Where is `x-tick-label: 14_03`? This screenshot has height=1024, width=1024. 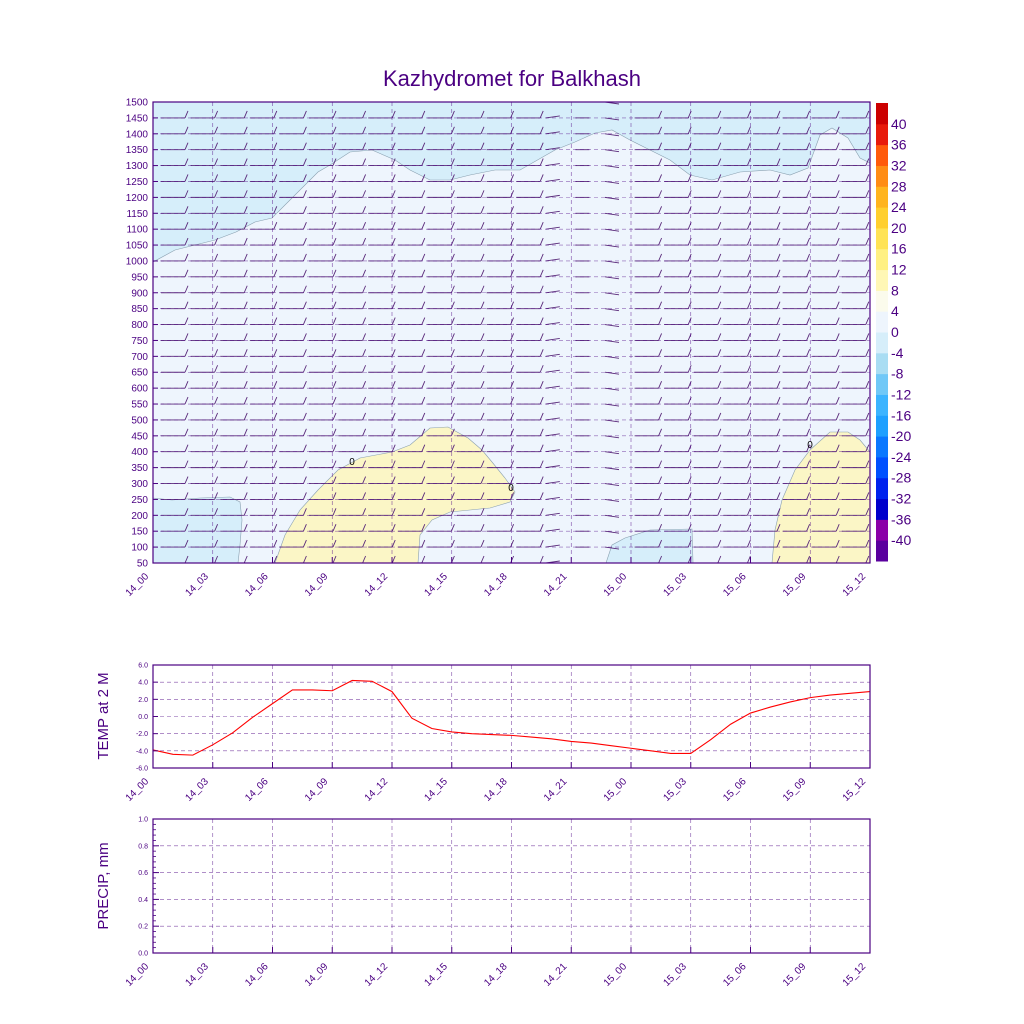
x-tick-label: 14_03 is located at coordinates (197, 790).